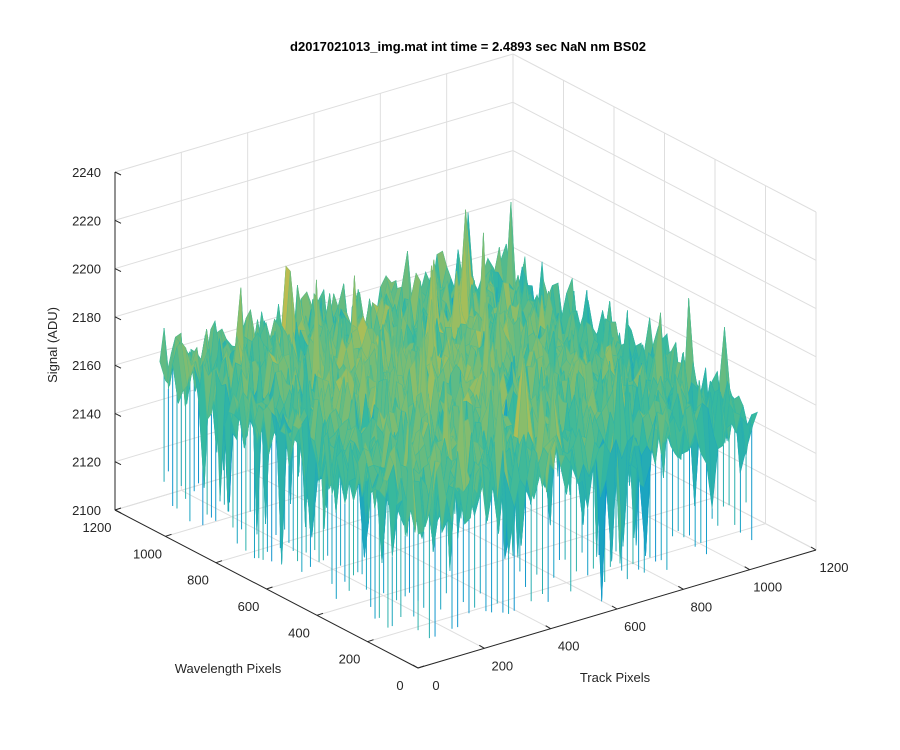 This screenshot has width=900, height=750. I want to click on y-axis-label: Wavelength Pixels, so click(228, 668).